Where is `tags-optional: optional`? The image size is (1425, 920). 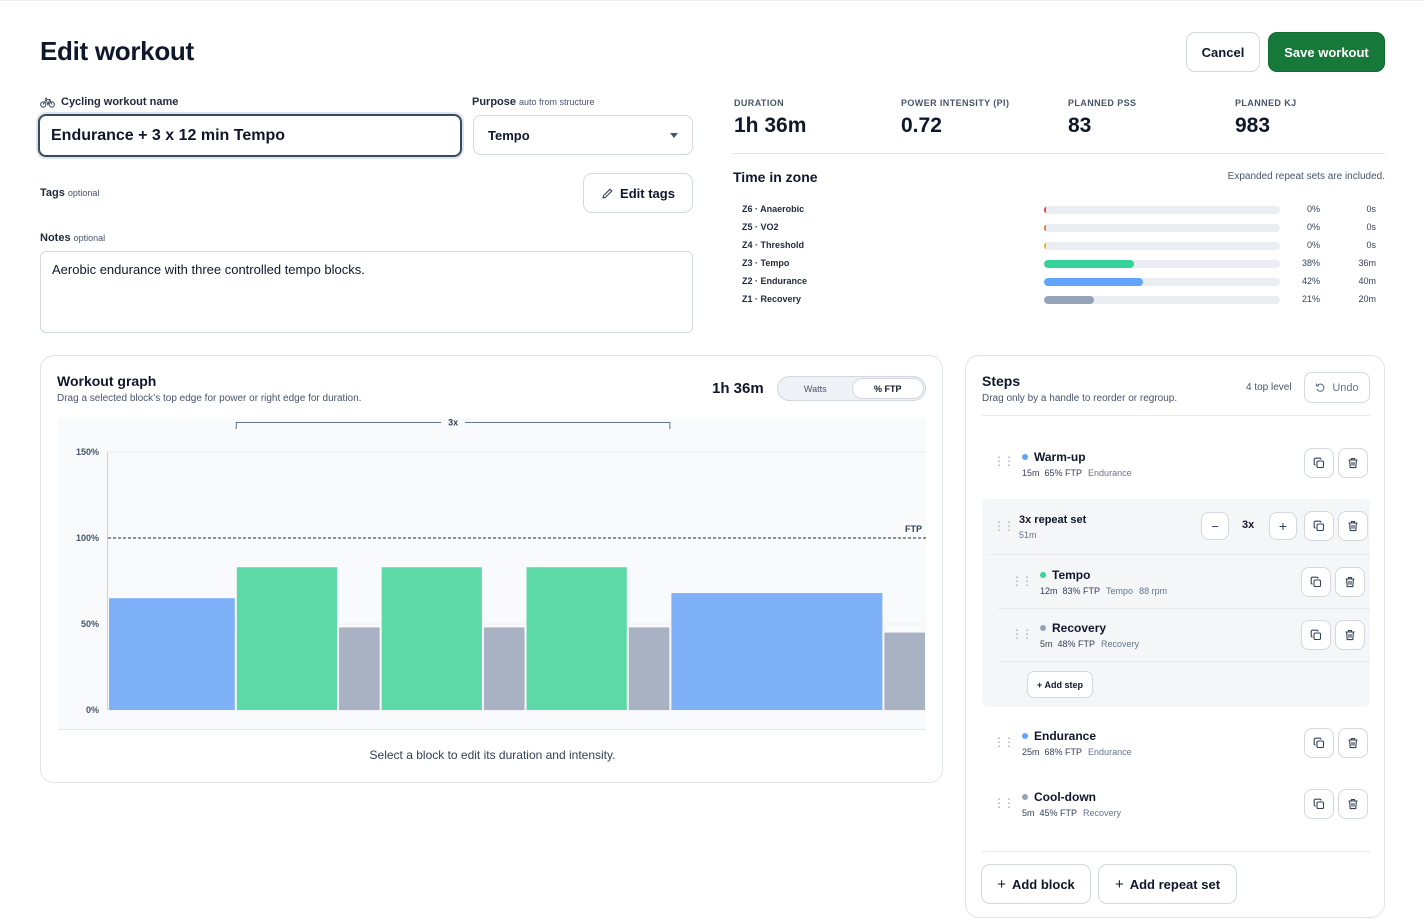 tags-optional: optional is located at coordinates (83, 193).